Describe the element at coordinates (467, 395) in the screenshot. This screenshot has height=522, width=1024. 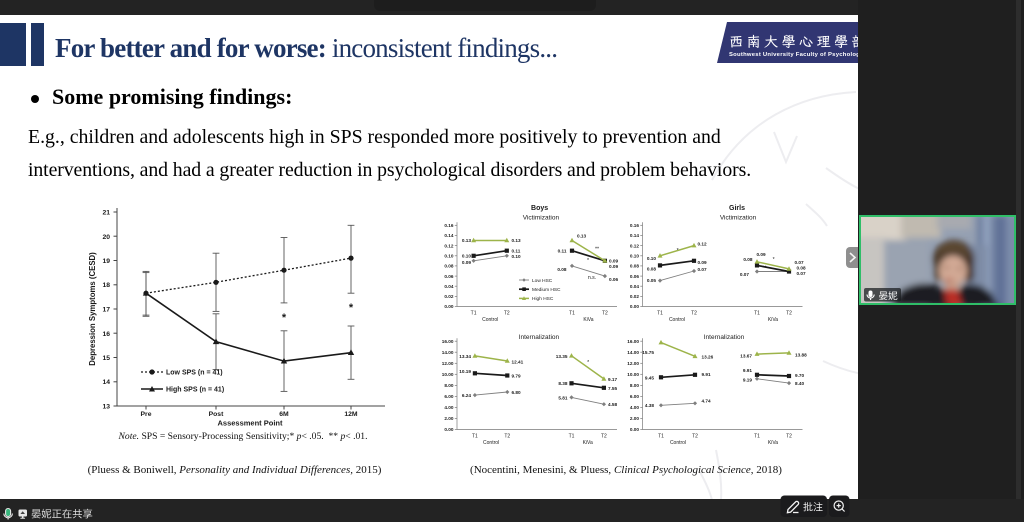
I see `svg-text: 6.24` at that location.